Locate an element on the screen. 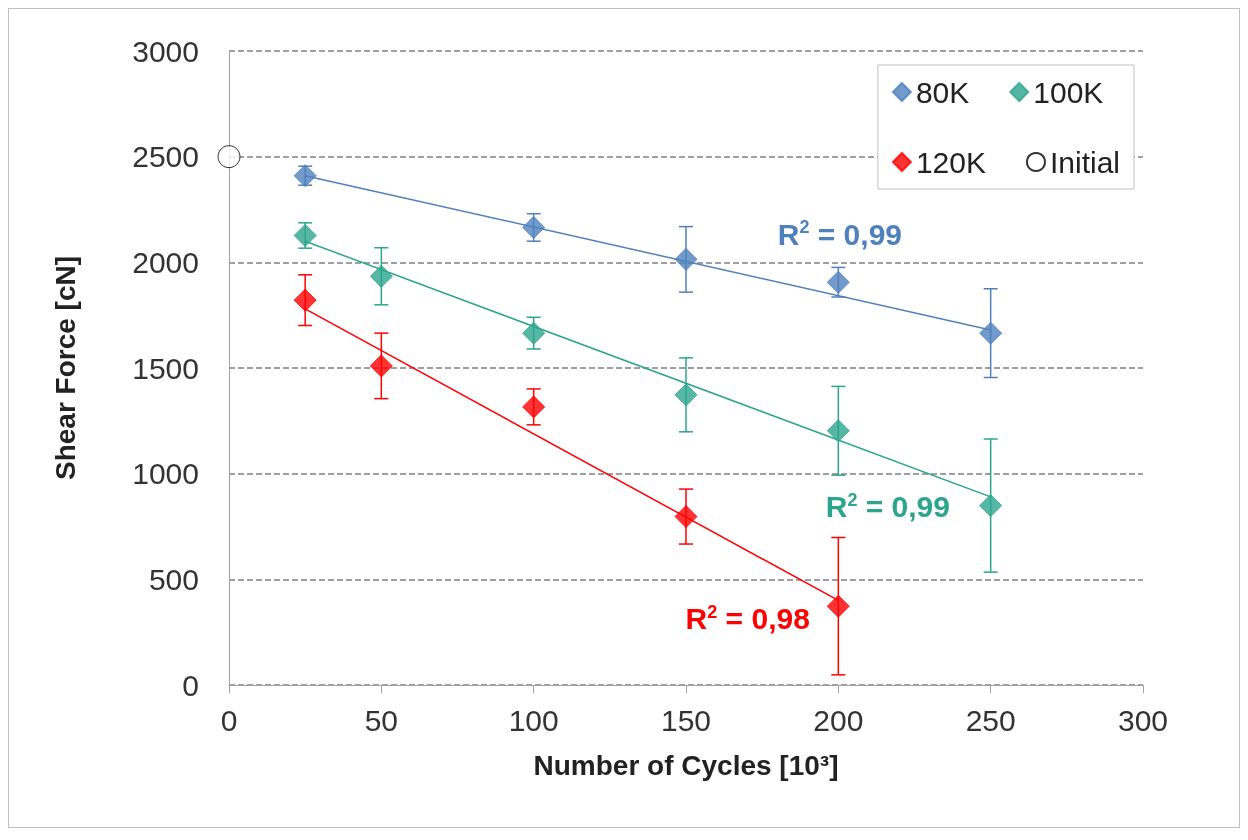 The height and width of the screenshot is (840, 1248). y-axis-title: Shear Force [cN] is located at coordinates (65, 368).